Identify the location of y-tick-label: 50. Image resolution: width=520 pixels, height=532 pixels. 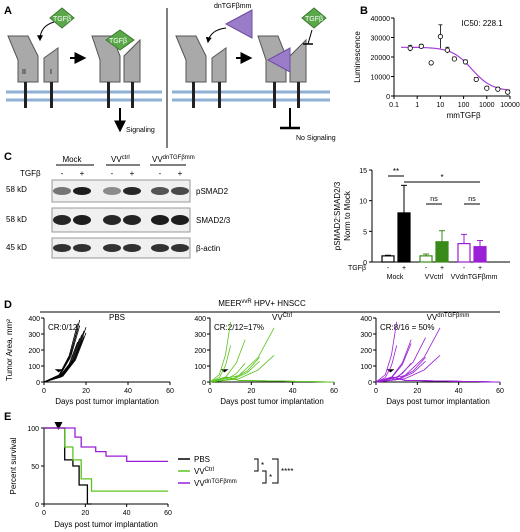
(35, 467).